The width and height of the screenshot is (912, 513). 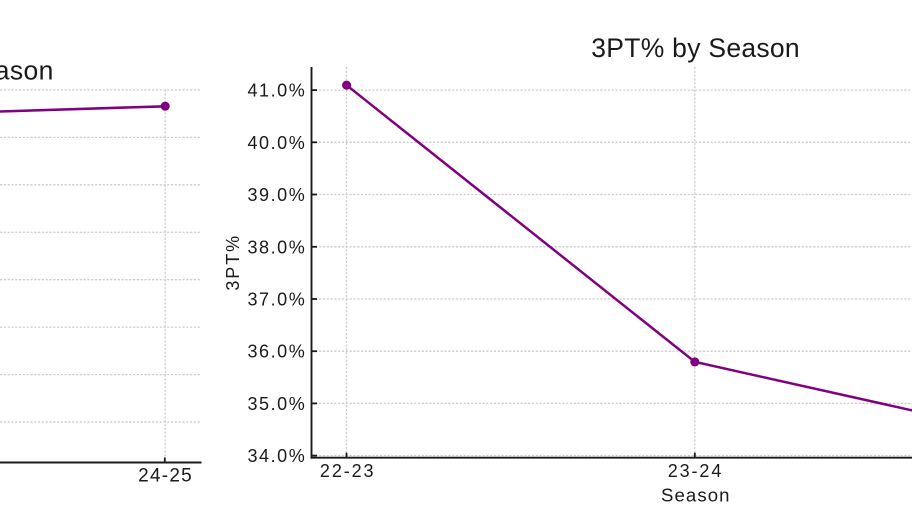 I want to click on svg-text: 35.0%, so click(x=277, y=404).